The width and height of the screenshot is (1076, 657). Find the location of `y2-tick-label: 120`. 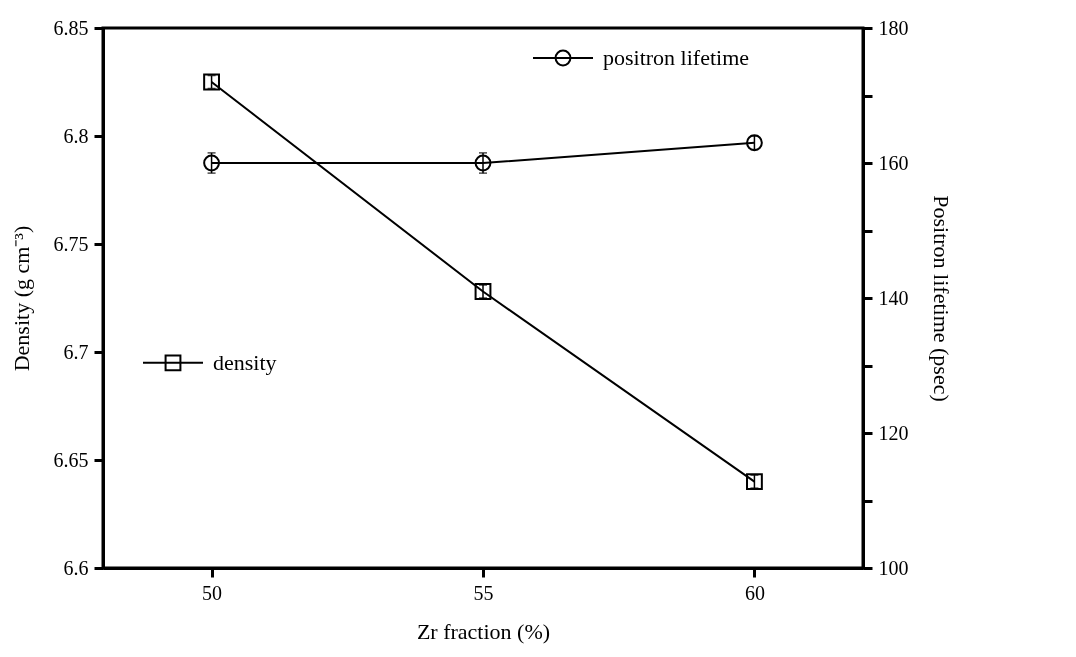

y2-tick-label: 120 is located at coordinates (893, 432).